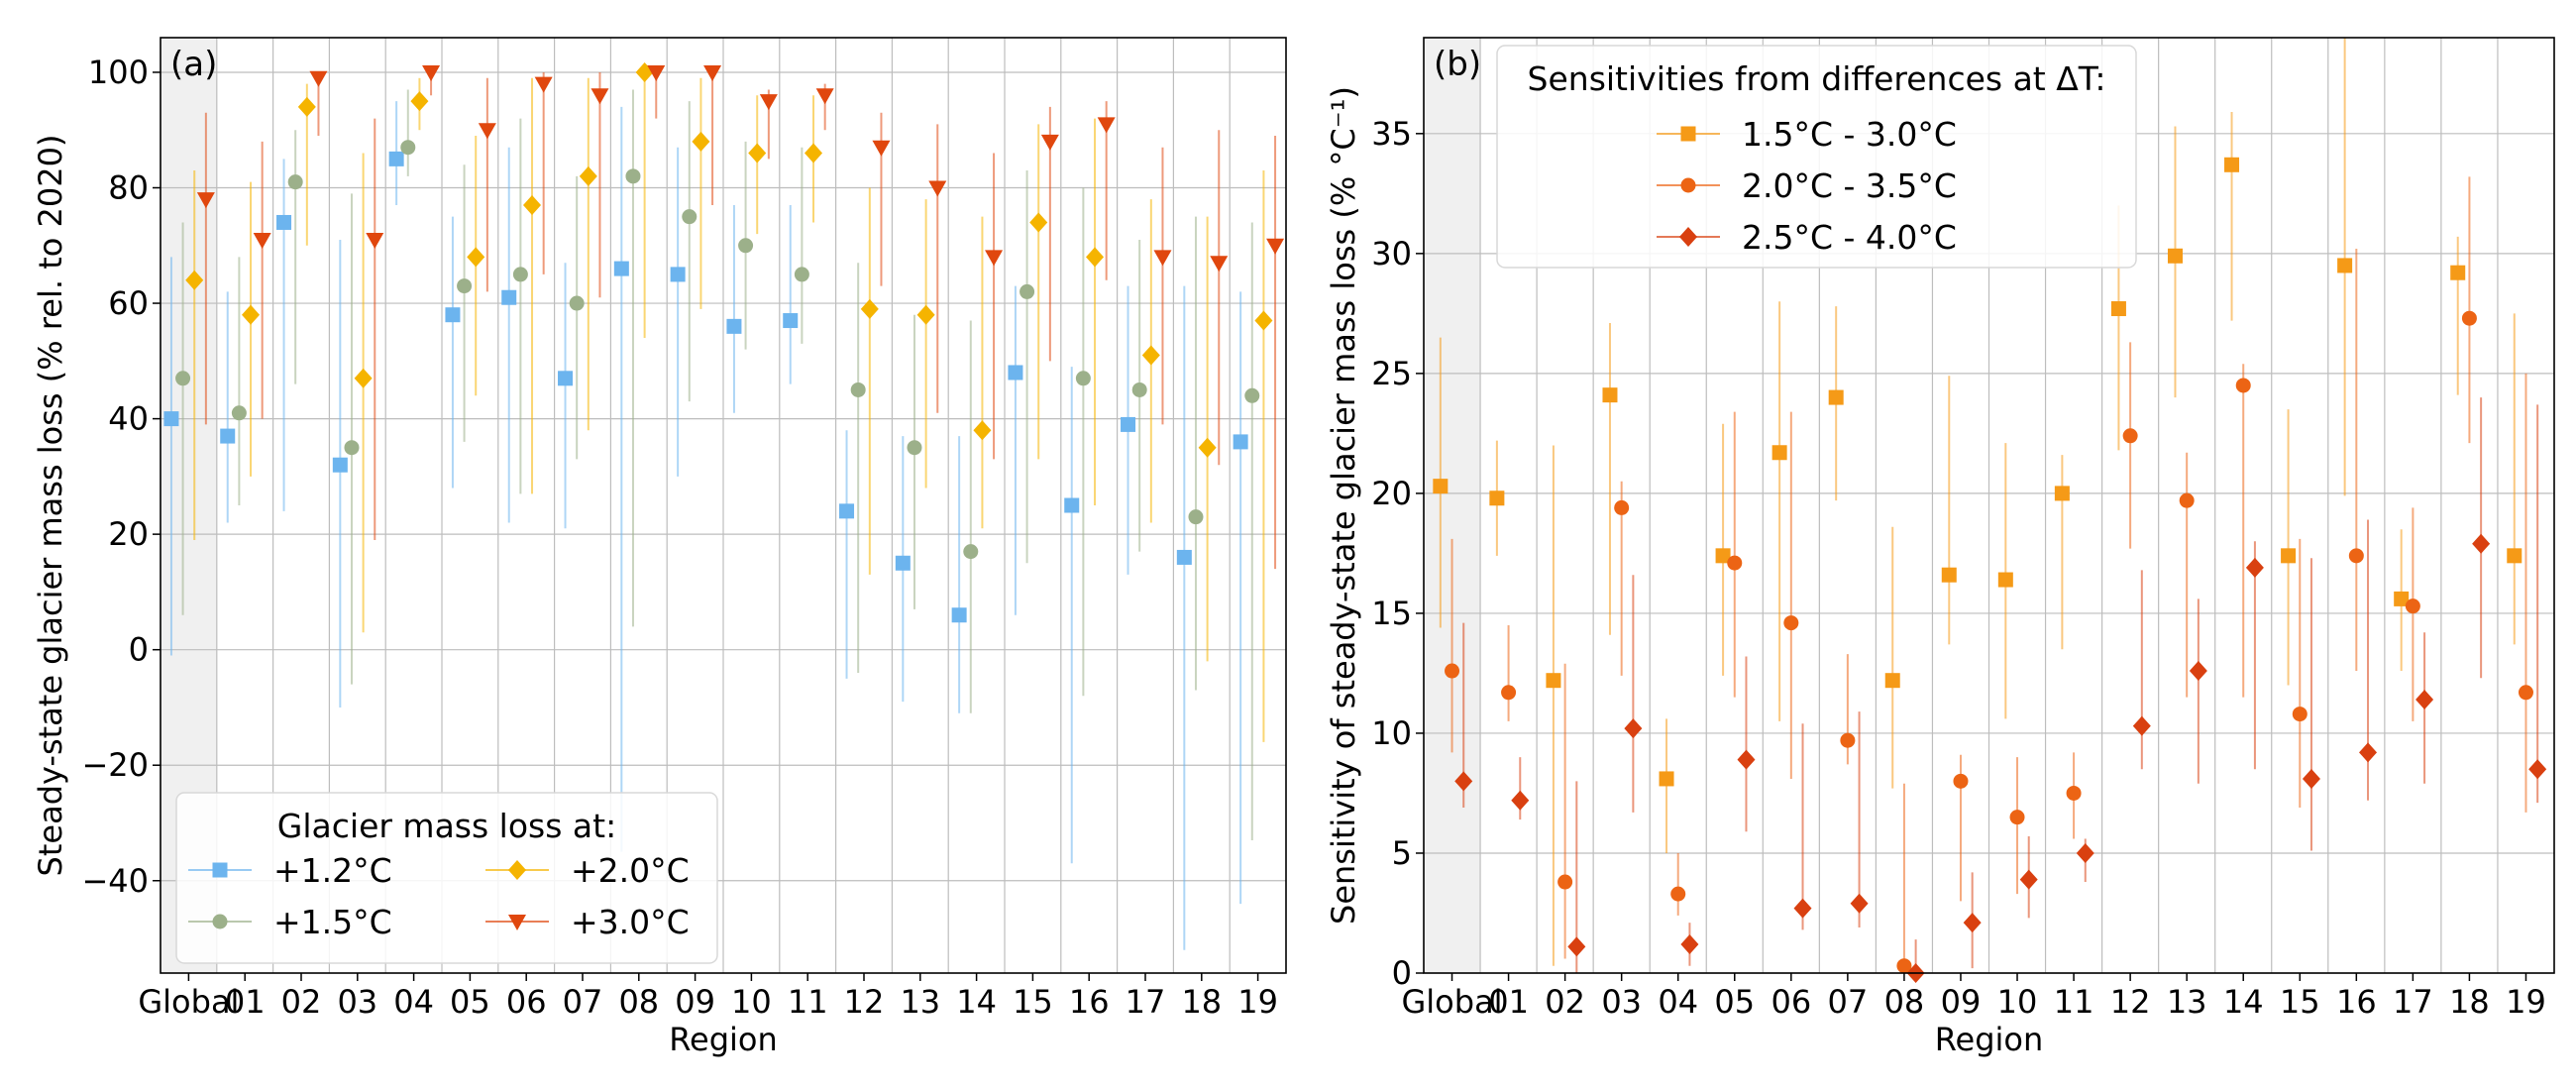 The image size is (2576, 1090). I want to click on legend-label: +1.5°C, so click(332, 922).